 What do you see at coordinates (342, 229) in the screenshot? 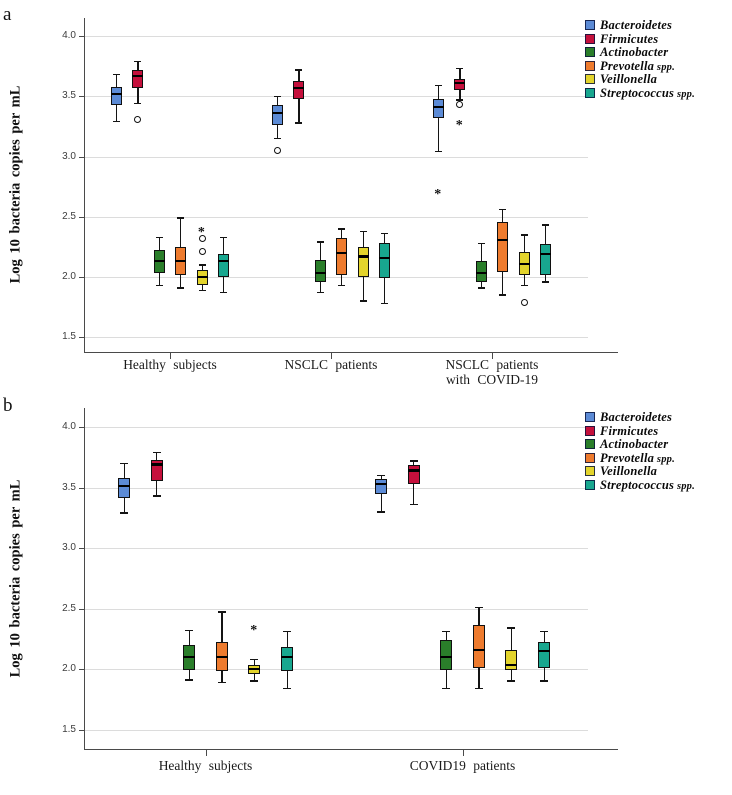
I see `whisker-cap-top-prevotella-group2` at bounding box center [342, 229].